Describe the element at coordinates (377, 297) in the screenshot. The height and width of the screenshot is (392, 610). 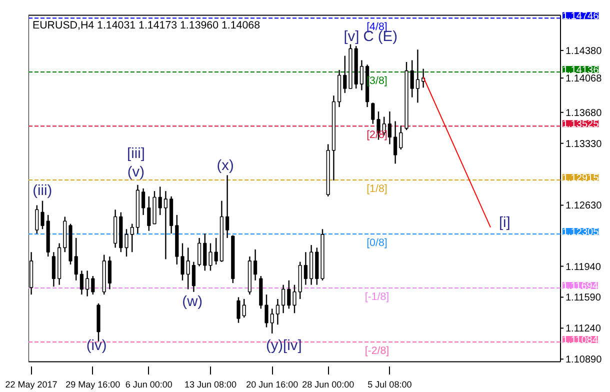
I see `annotation: [-1/8]` at that location.